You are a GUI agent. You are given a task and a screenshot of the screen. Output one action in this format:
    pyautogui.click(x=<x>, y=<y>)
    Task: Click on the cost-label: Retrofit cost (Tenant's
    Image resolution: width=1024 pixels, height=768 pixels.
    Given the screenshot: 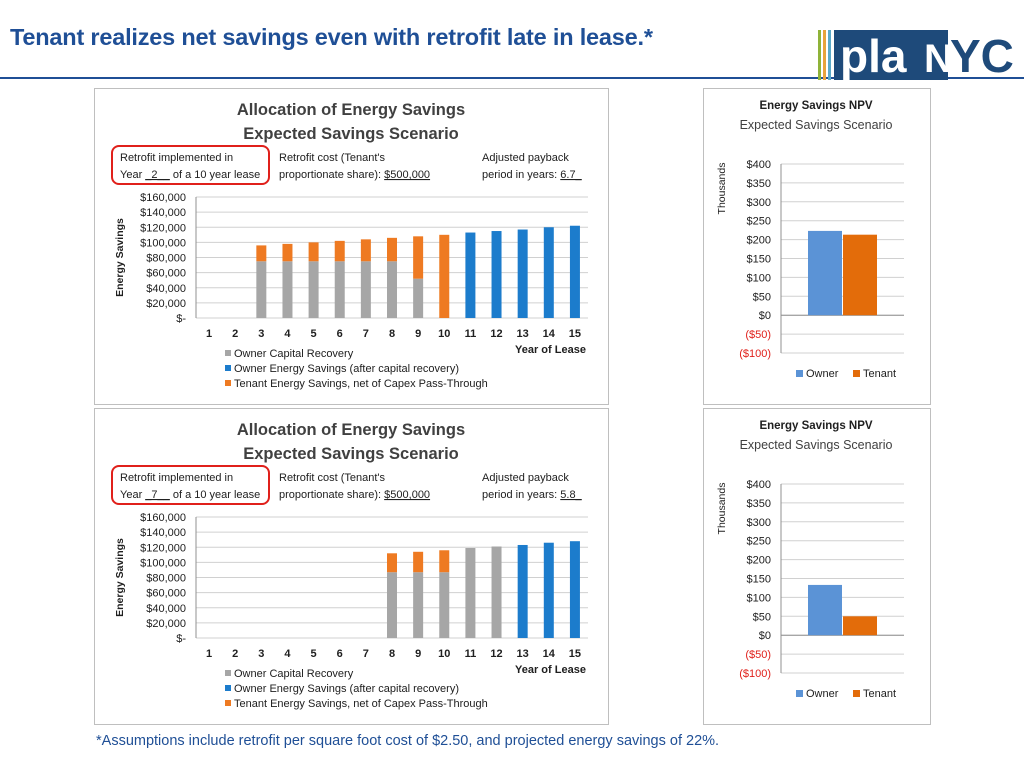 What is the action you would take?
    pyautogui.click(x=332, y=478)
    